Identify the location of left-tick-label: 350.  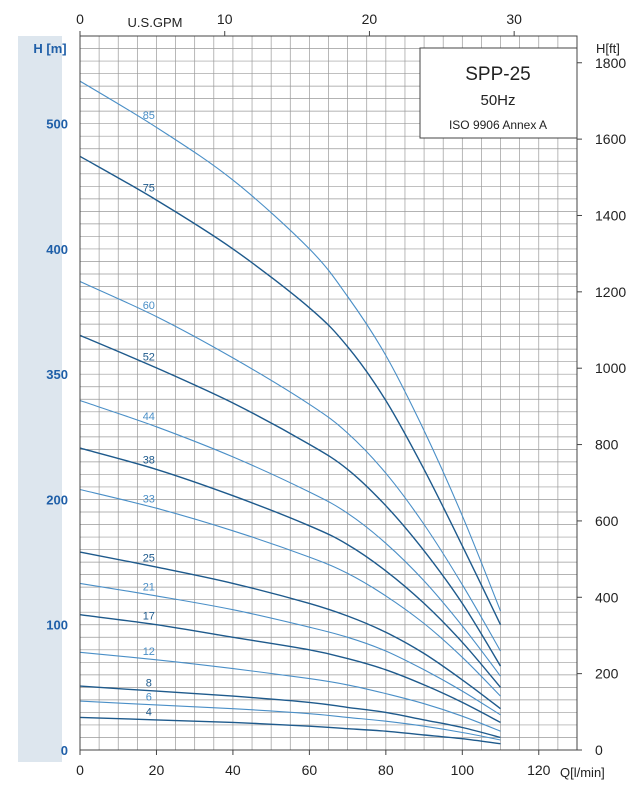
(57, 374).